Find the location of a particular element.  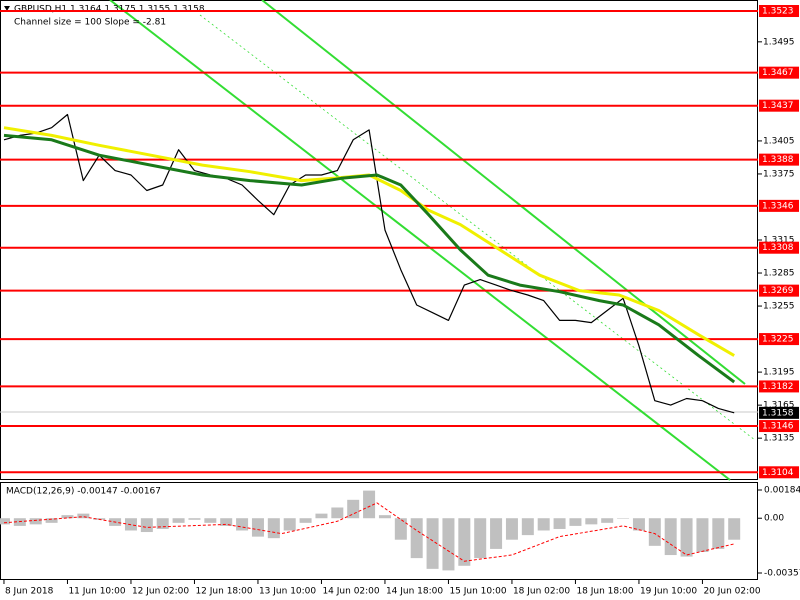

last-price-label: 1.3158 is located at coordinates (778, 413).